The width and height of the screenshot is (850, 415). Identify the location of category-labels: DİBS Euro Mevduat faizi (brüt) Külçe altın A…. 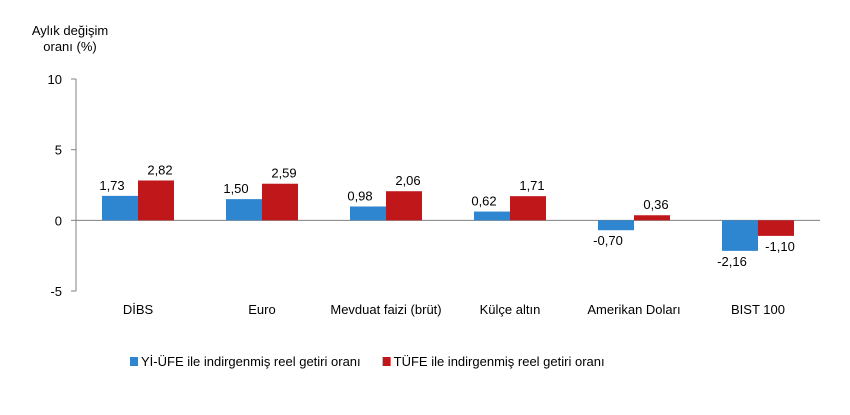
(454, 309).